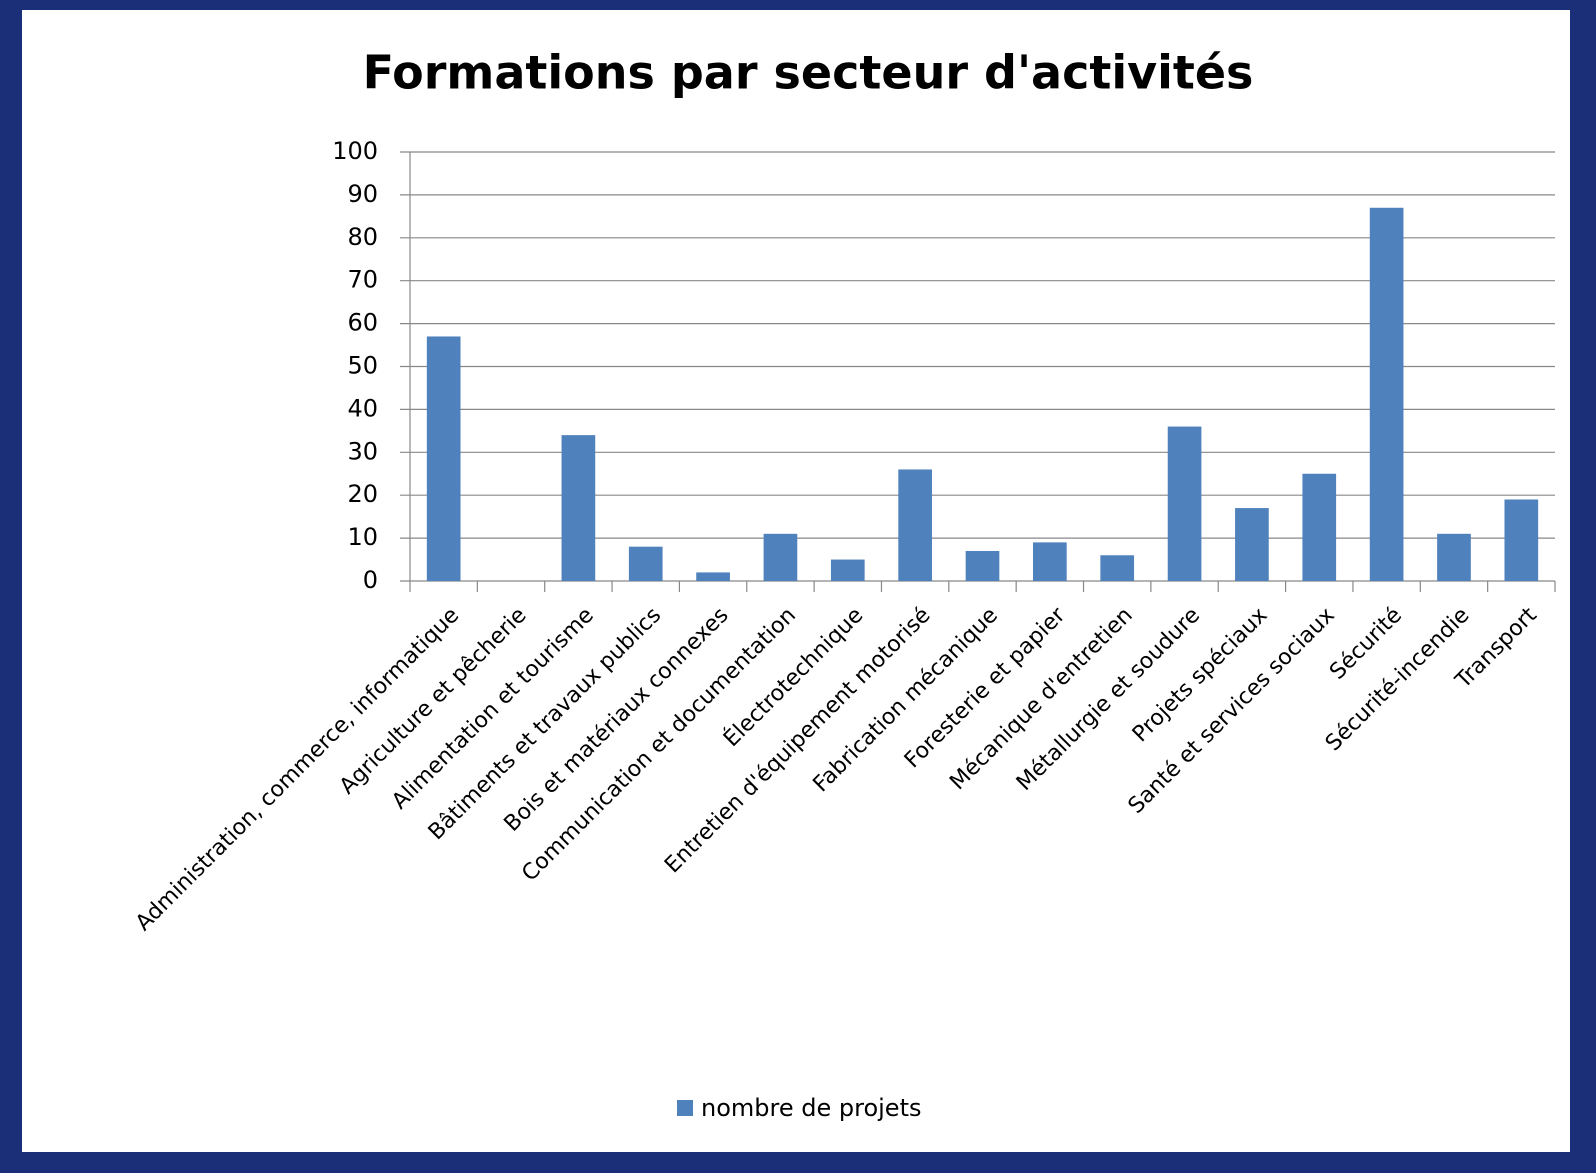 The image size is (1596, 1173). Describe the element at coordinates (808, 73) in the screenshot. I see `chart-title: Formations par secteur d'activités` at that location.